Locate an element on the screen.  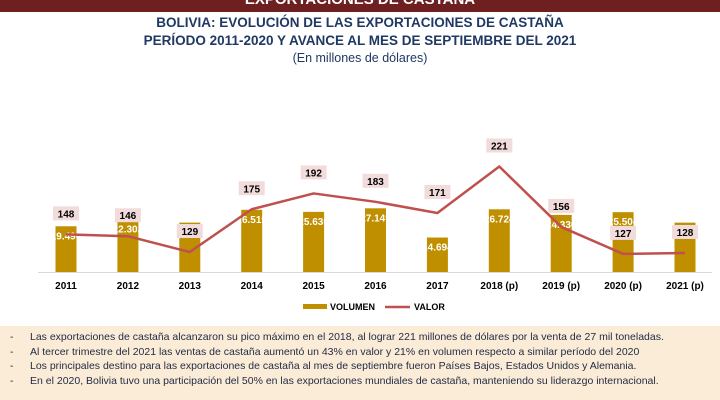
volume-data-label: 19.496 is located at coordinates (66, 236).